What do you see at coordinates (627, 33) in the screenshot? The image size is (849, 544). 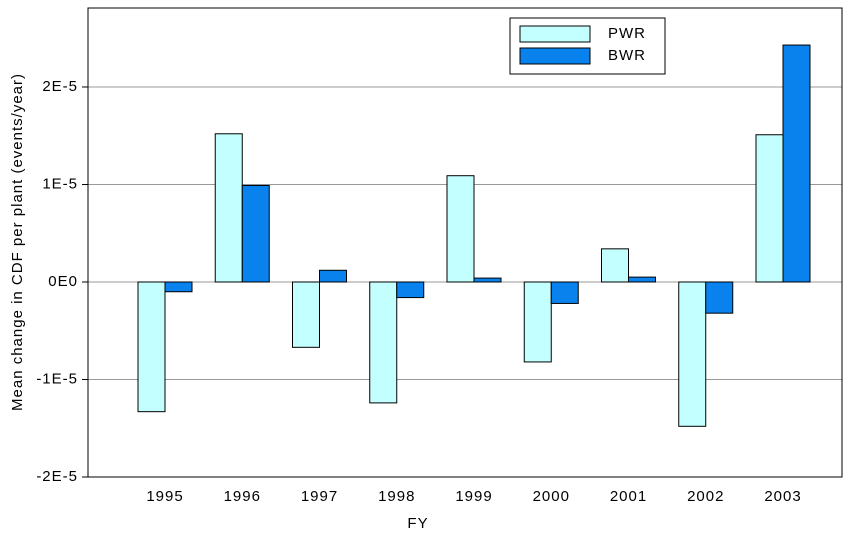 I see `legend-label: PWR` at bounding box center [627, 33].